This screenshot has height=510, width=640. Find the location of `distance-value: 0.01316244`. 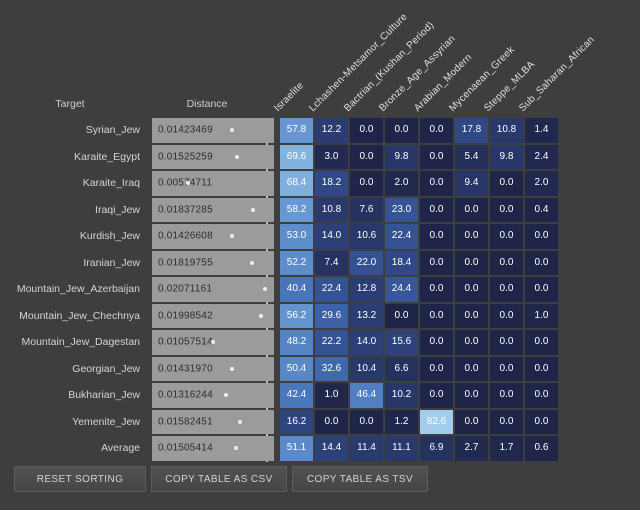

distance-value: 0.01316244 is located at coordinates (185, 395).